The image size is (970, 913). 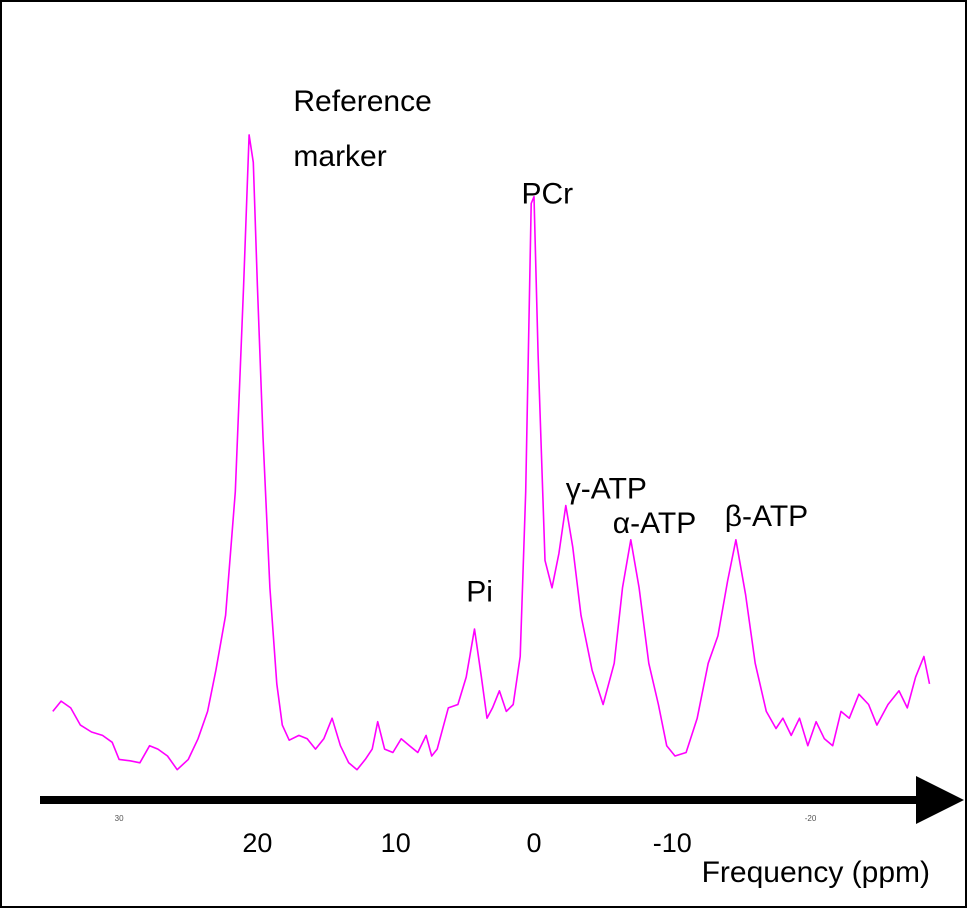 What do you see at coordinates (606, 489) in the screenshot?
I see `peak-annotation: γ-ATP` at bounding box center [606, 489].